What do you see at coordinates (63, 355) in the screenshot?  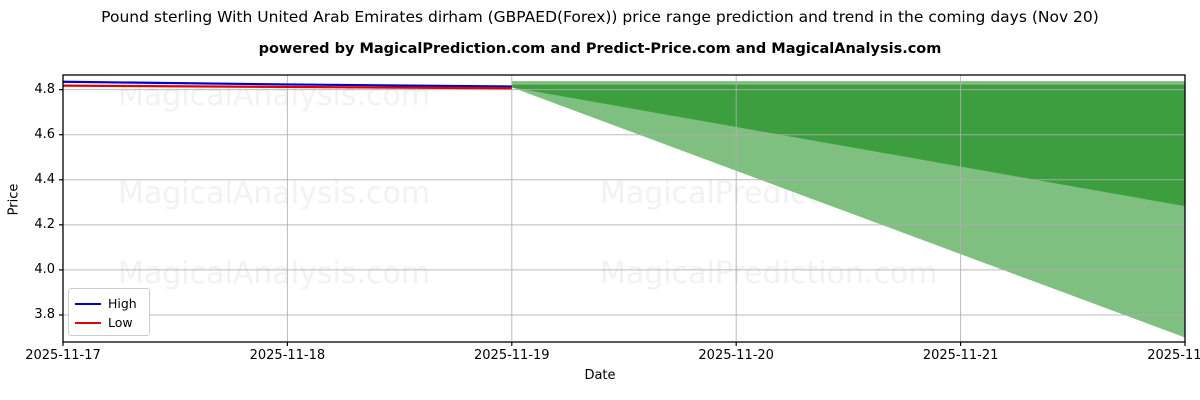 I see `x-tick-label: 2025-11-17` at bounding box center [63, 355].